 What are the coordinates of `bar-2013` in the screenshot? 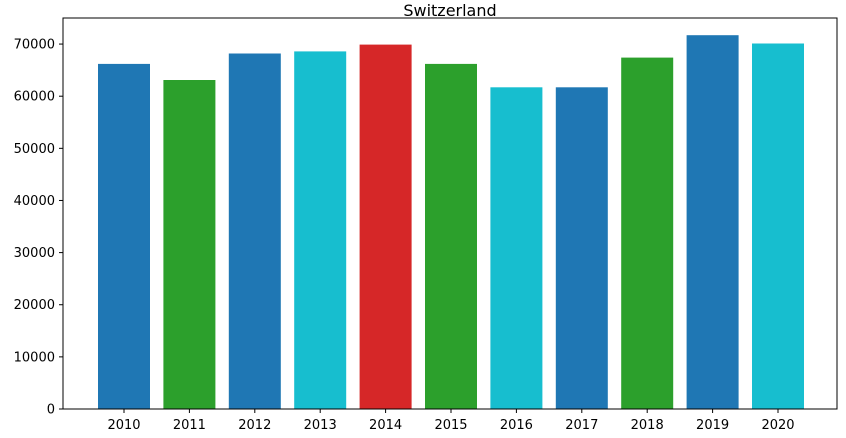 It's located at (320, 230).